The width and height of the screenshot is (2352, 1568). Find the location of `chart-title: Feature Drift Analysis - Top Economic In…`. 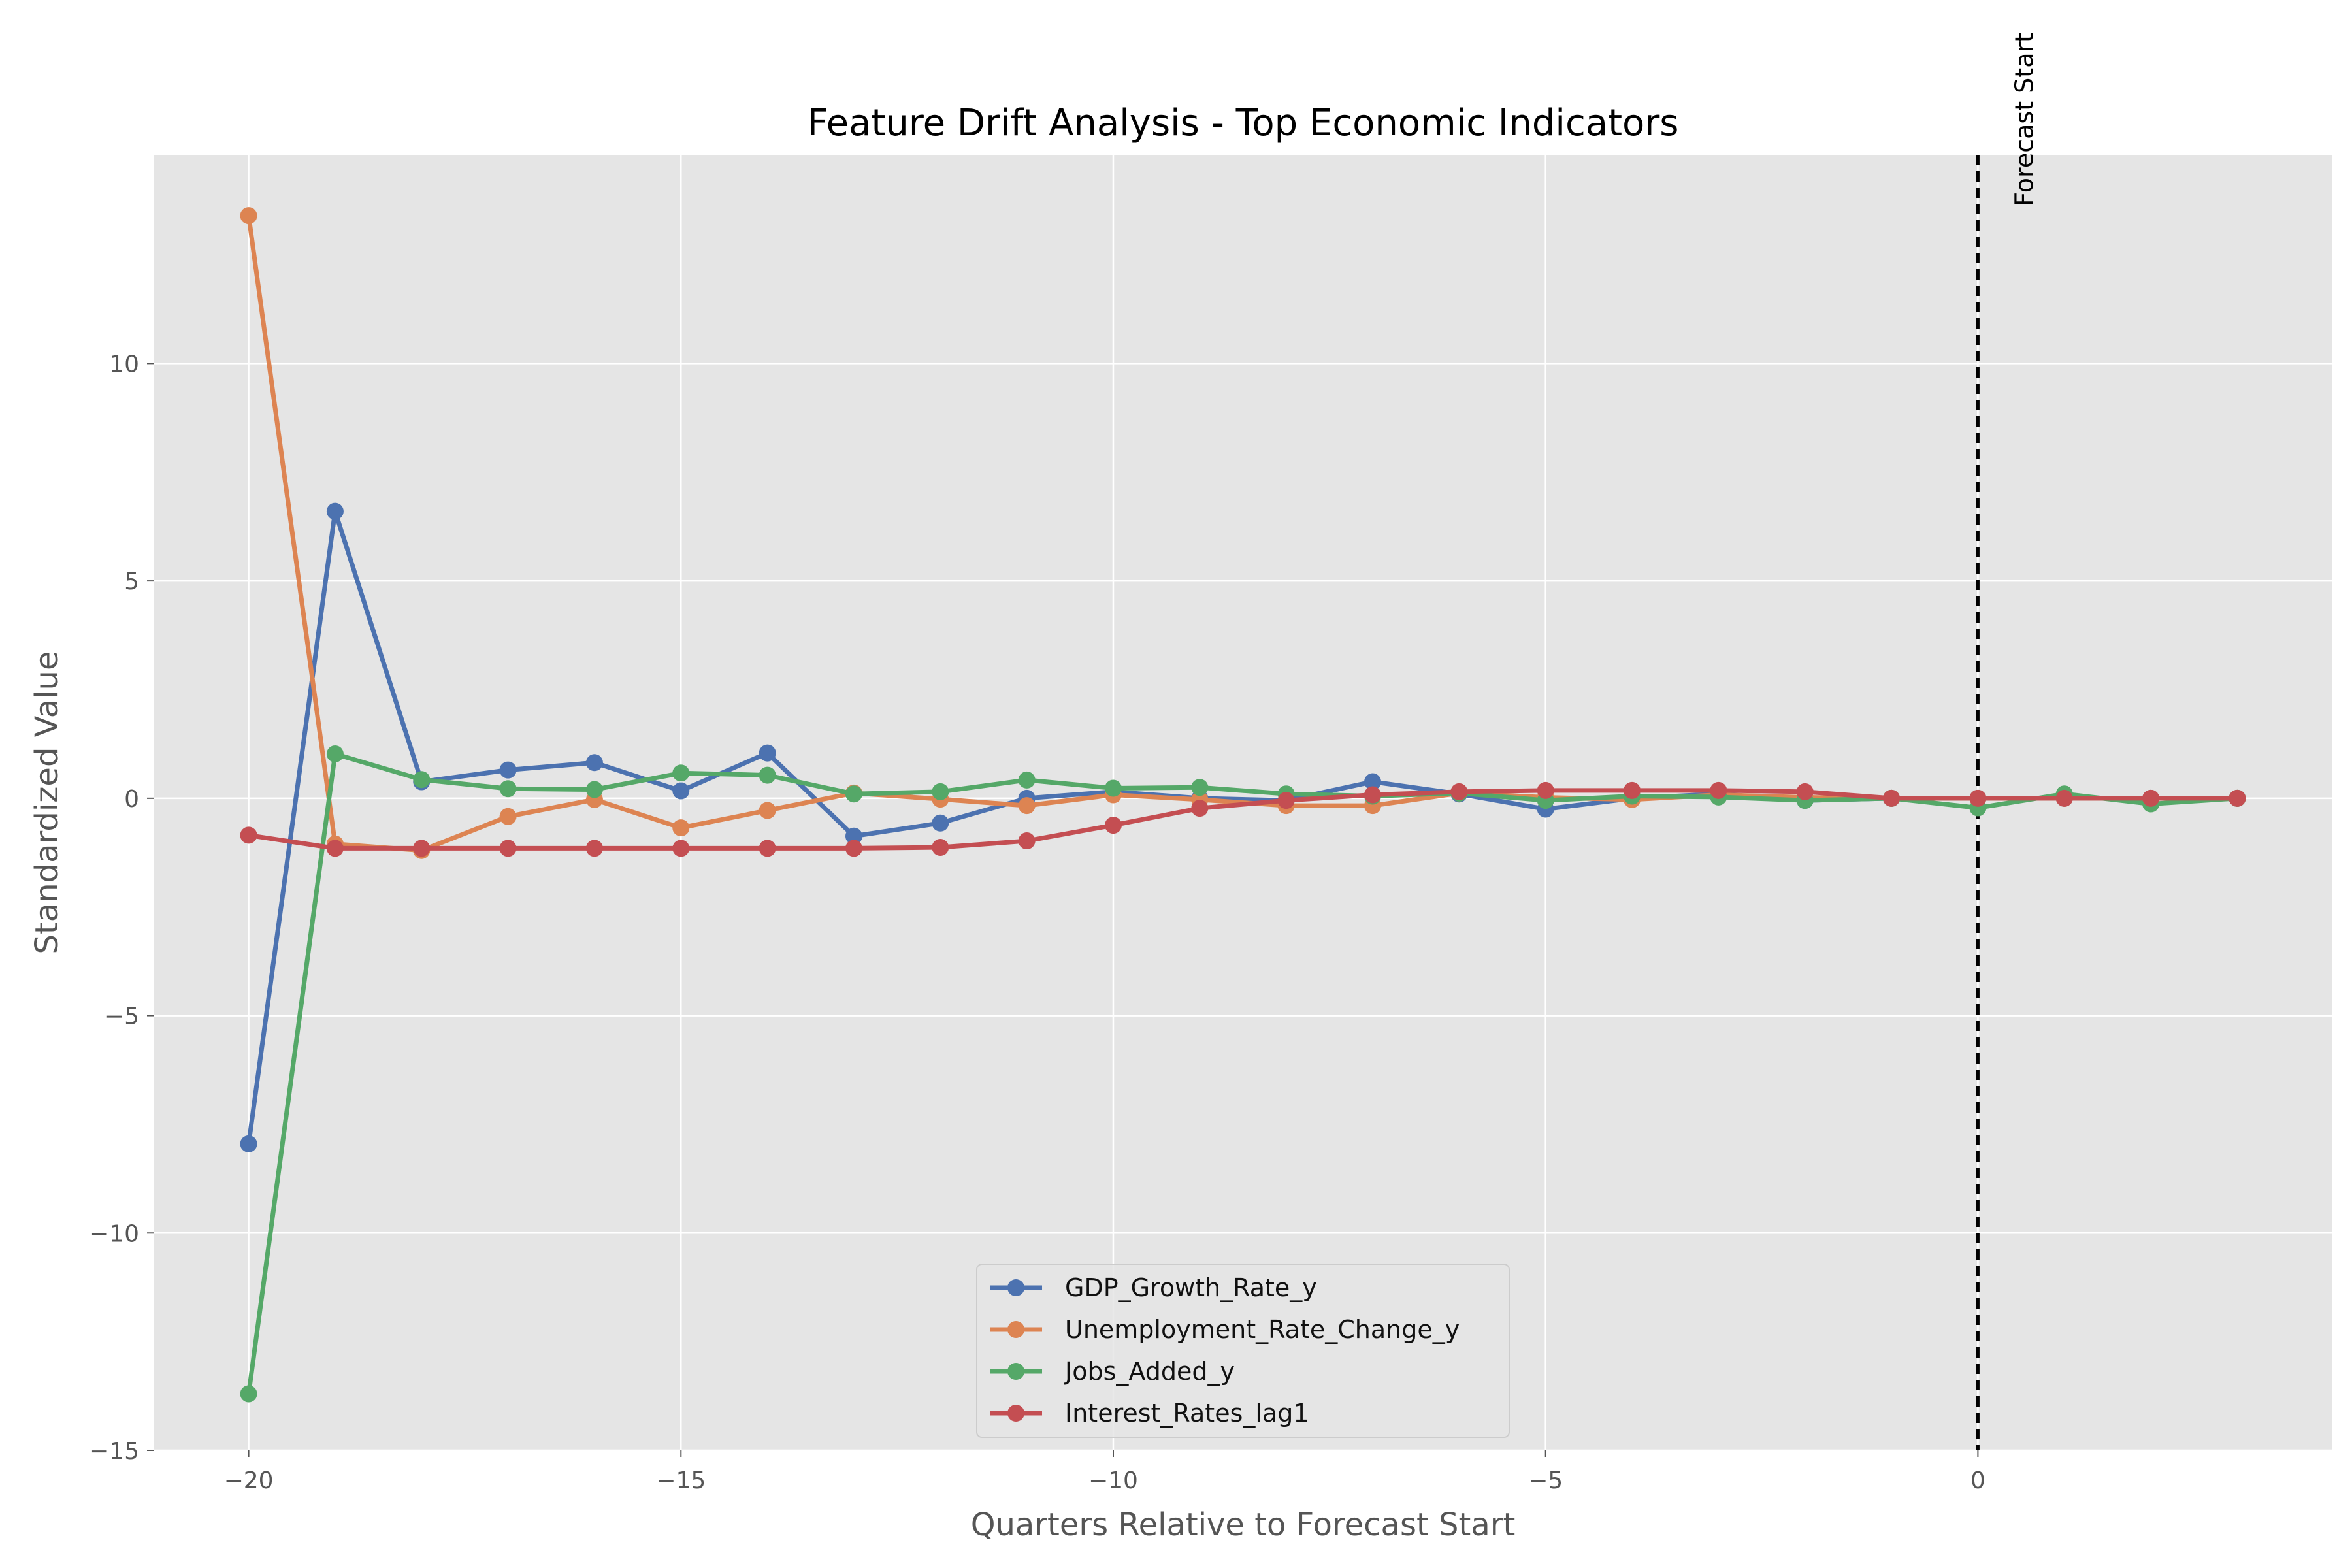

chart-title: Feature Drift Analysis - Top Economic In… is located at coordinates (1243, 123).